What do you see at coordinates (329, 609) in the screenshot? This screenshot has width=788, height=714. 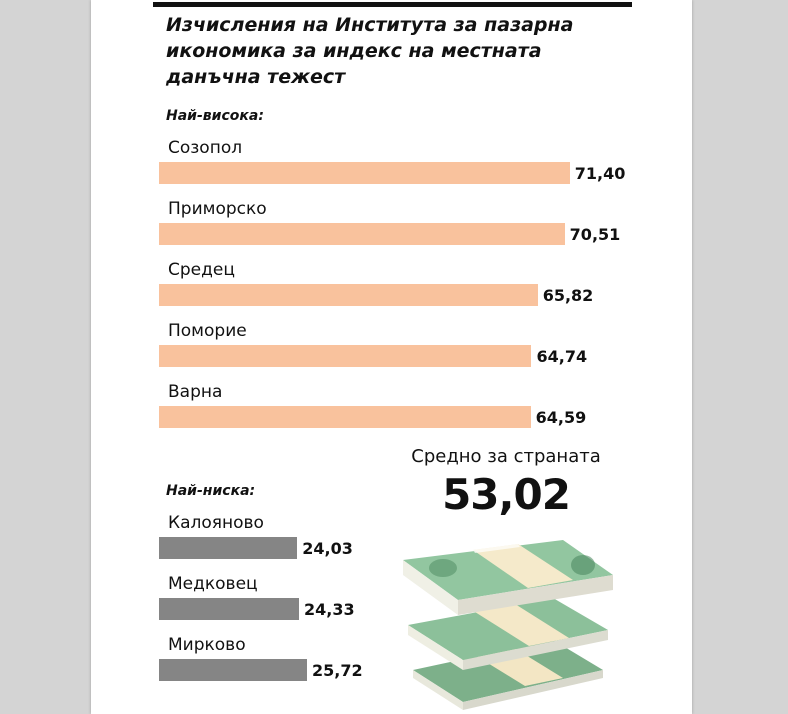 I see `value-label: 24,33` at bounding box center [329, 609].